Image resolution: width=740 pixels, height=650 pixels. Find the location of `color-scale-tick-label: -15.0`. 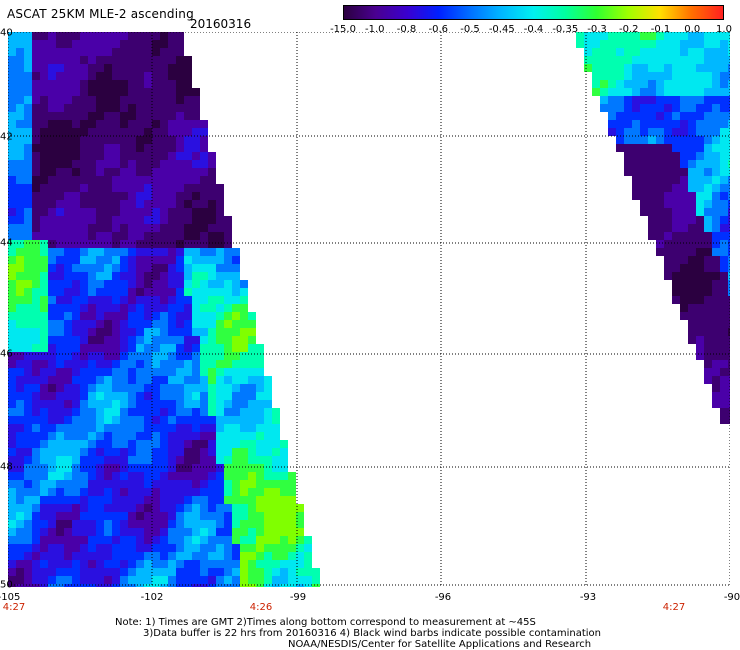

color-scale-tick-label: -15.0 is located at coordinates (343, 29).